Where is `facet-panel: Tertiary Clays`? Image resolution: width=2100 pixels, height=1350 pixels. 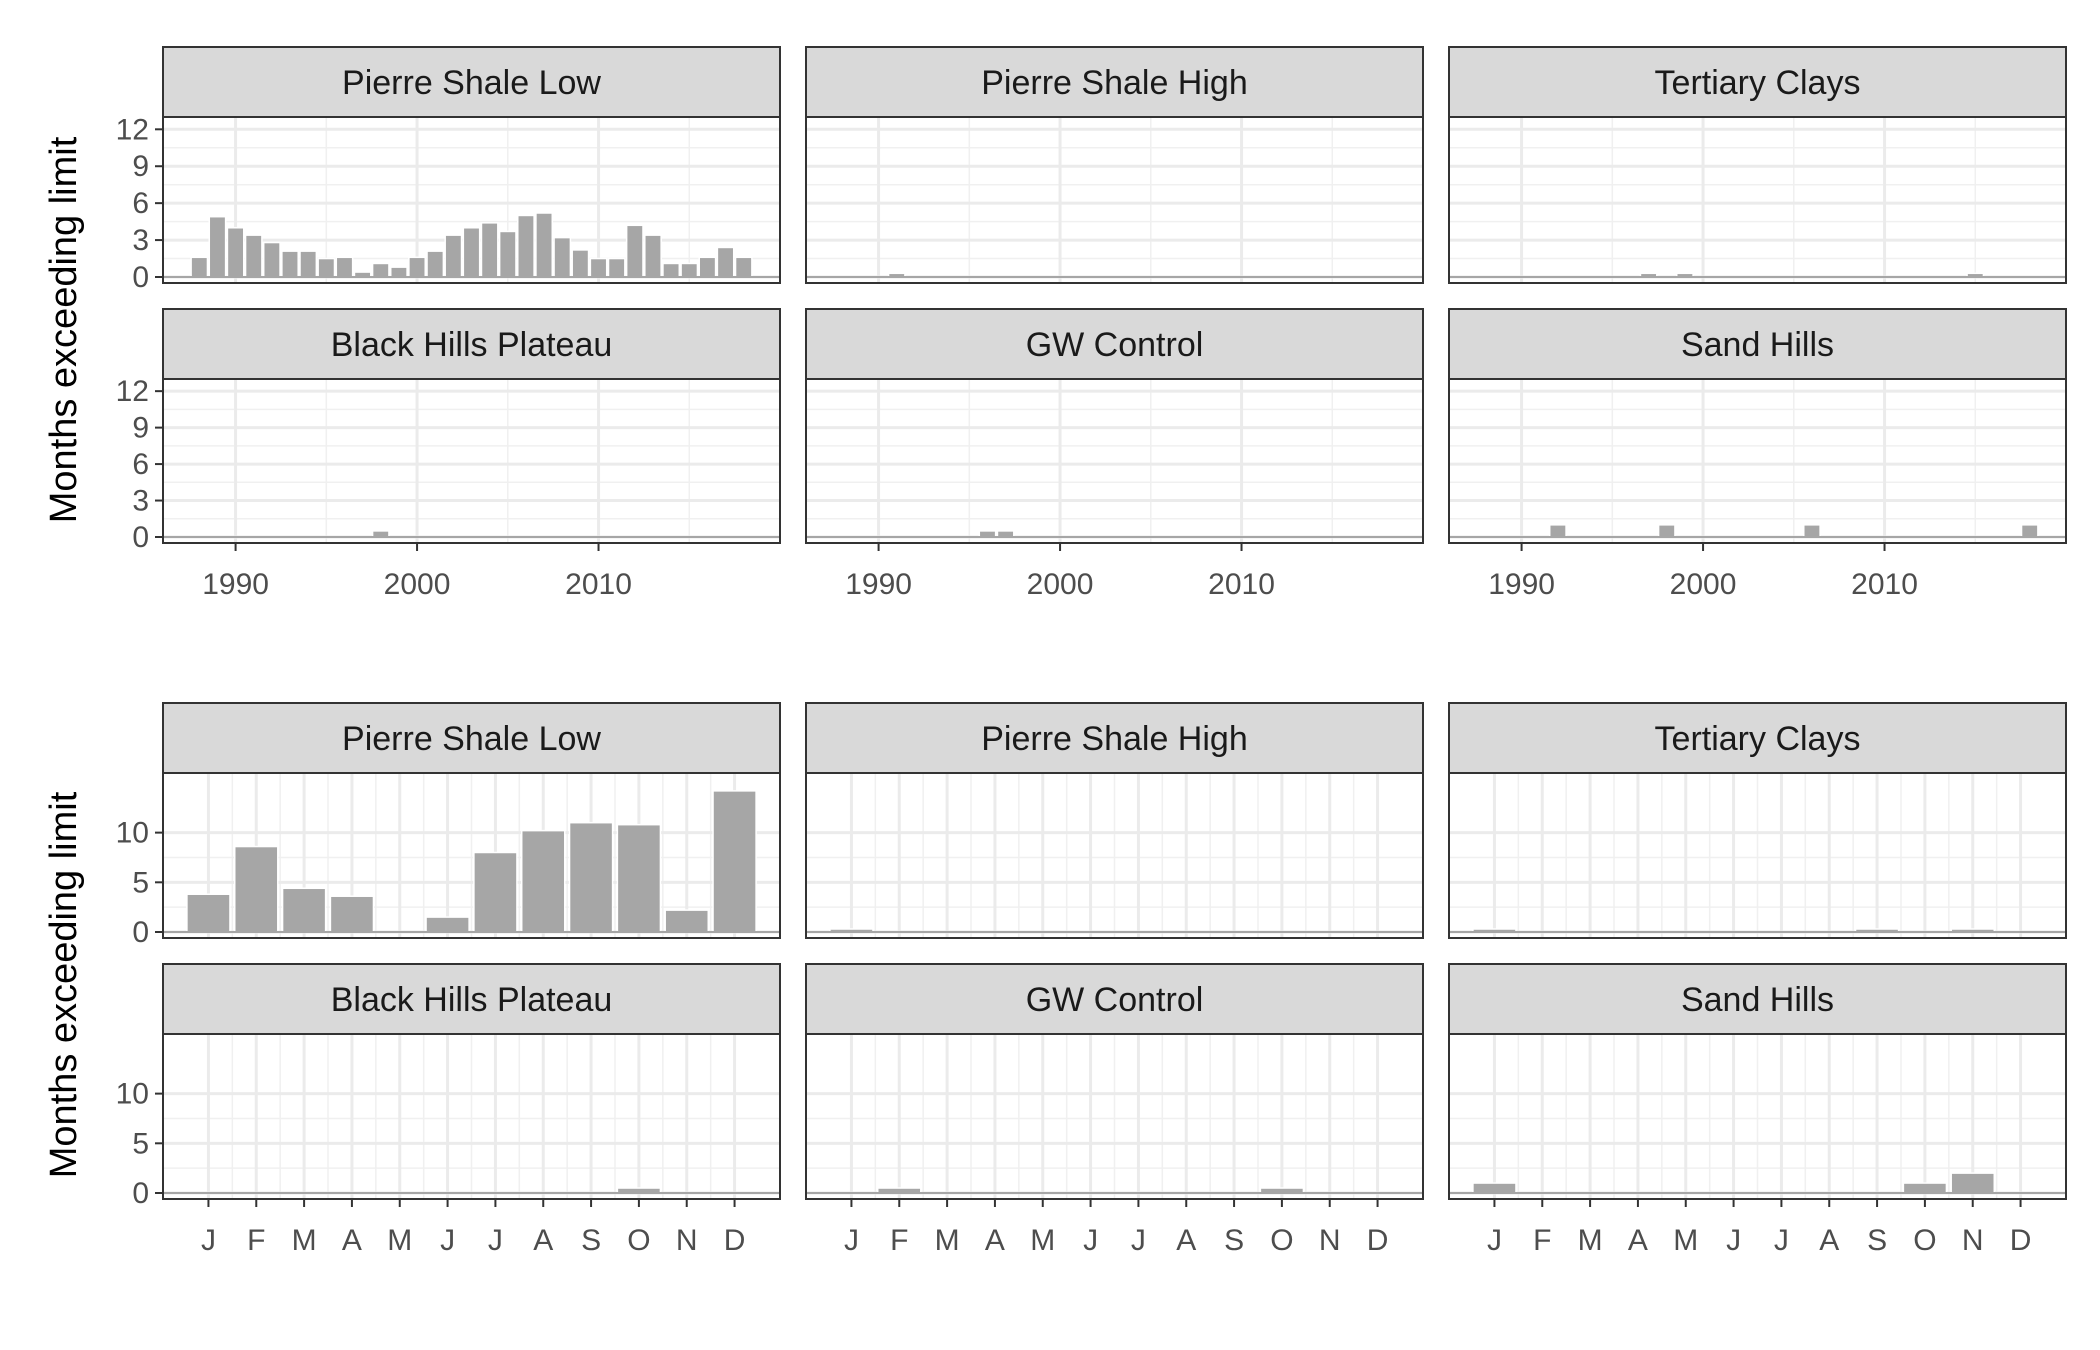 facet-panel: Tertiary Clays is located at coordinates (1757, 165).